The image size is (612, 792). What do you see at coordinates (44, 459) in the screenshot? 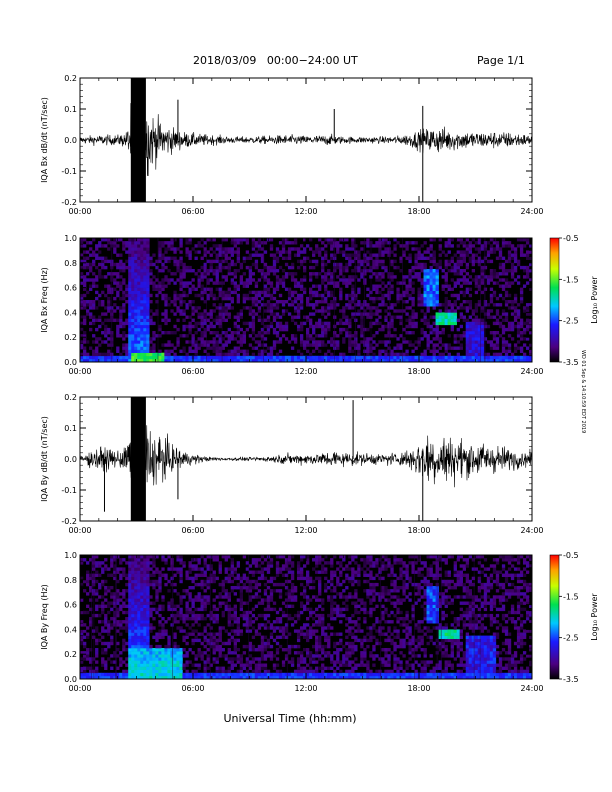
I see `y-axis-title: IQA By dB/dt (nT/sec)` at bounding box center [44, 459].